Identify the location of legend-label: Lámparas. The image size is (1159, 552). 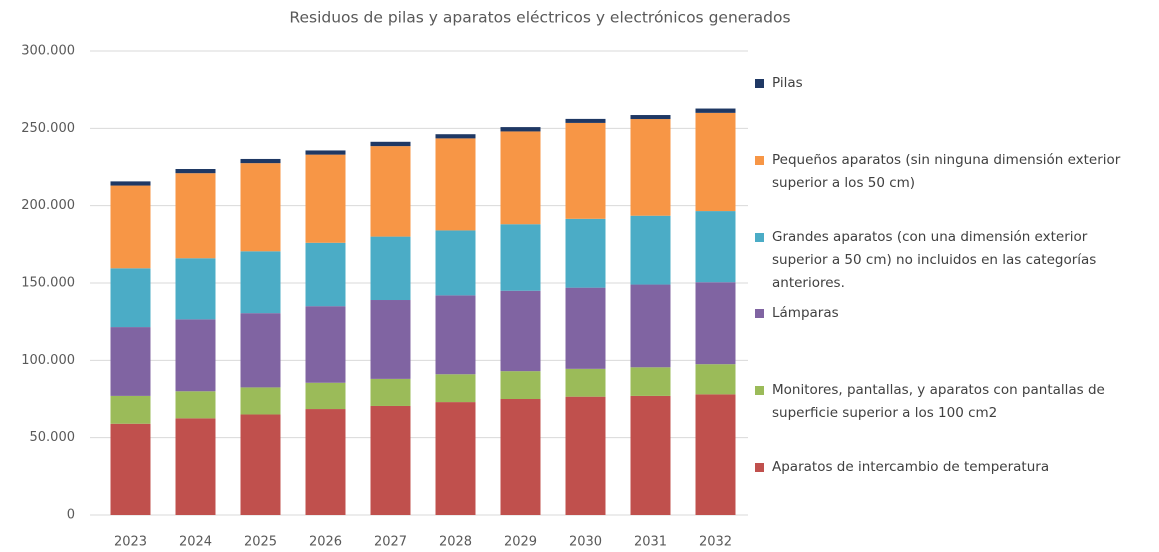
(805, 313).